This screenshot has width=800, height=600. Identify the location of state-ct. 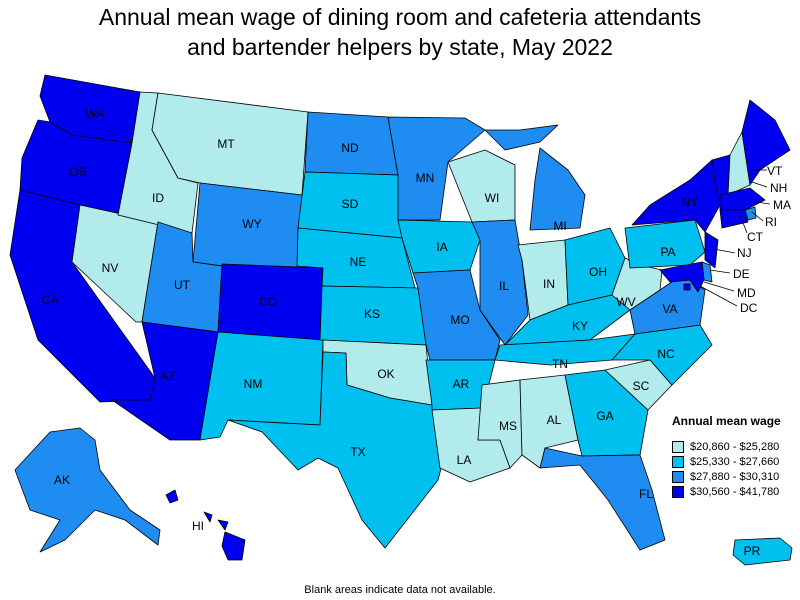
(734, 219).